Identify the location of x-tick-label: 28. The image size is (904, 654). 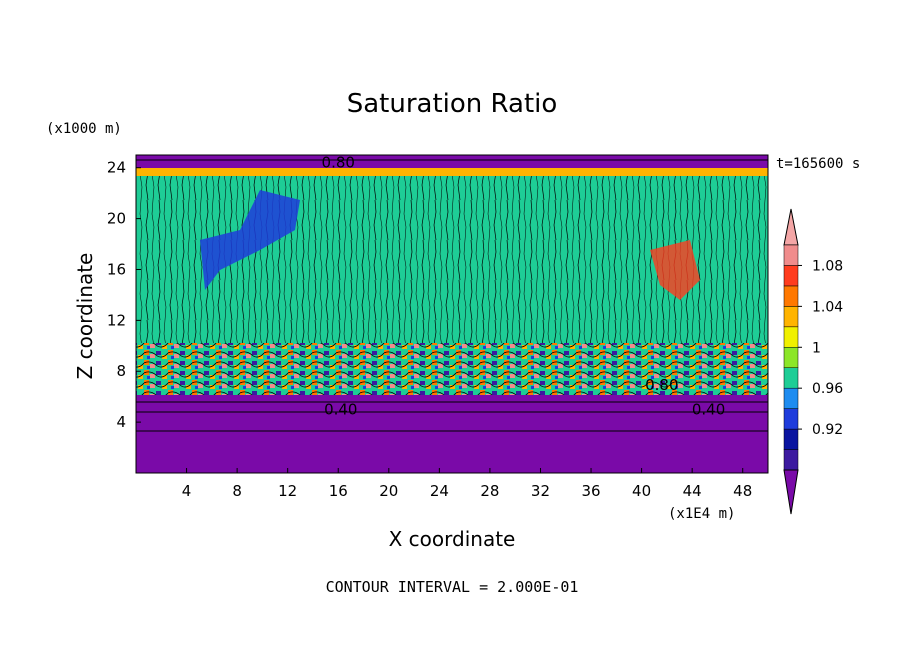
(489, 491).